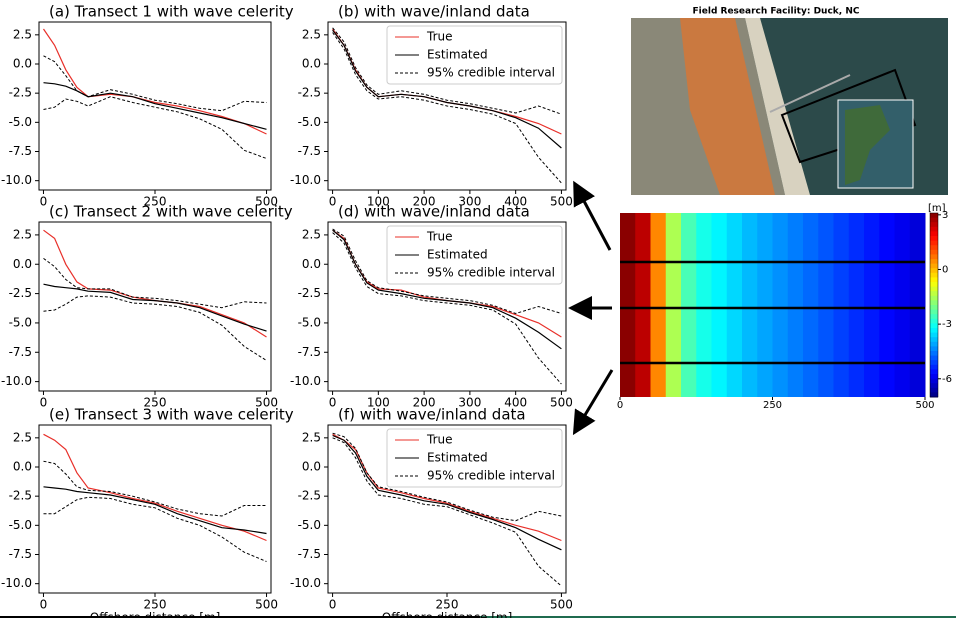 Image resolution: width=956 pixels, height=622 pixels. I want to click on colorbar-tick-label: -3, so click(947, 324).